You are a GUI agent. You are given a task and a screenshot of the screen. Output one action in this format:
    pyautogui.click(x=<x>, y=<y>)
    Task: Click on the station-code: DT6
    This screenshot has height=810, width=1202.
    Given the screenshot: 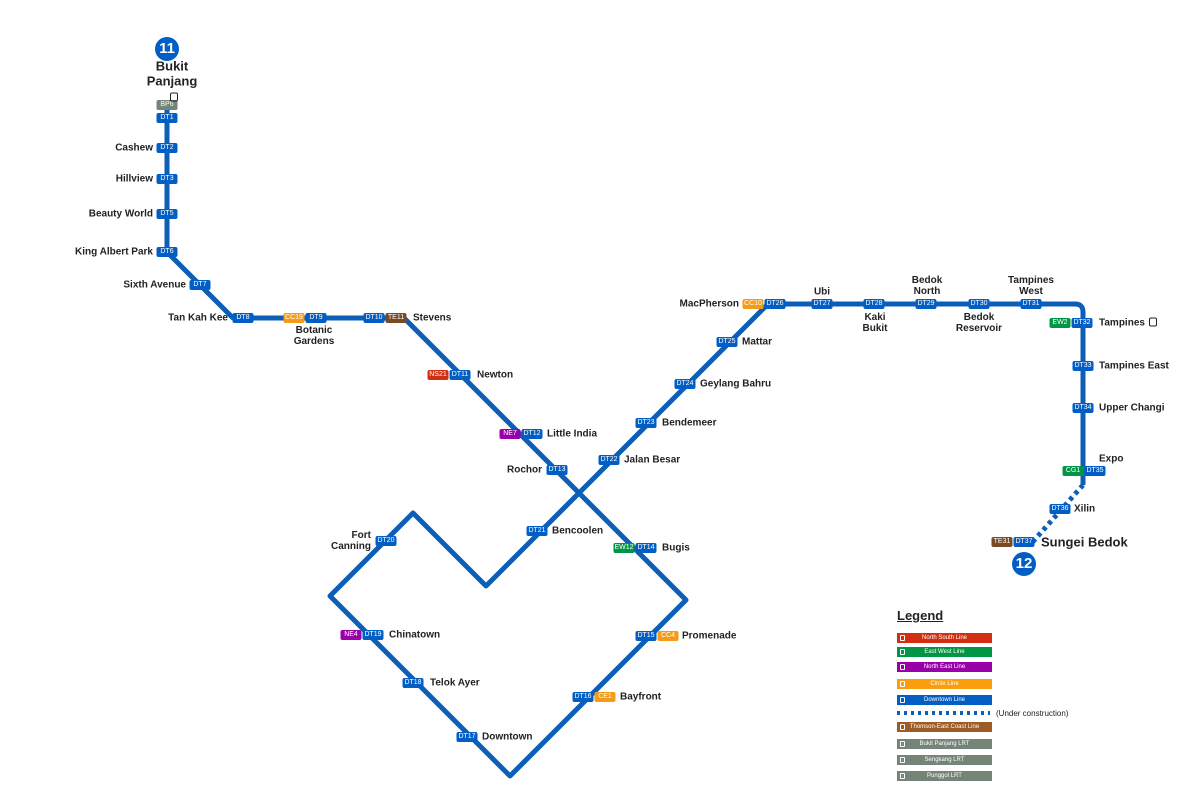 What is the action you would take?
    pyautogui.click(x=167, y=252)
    